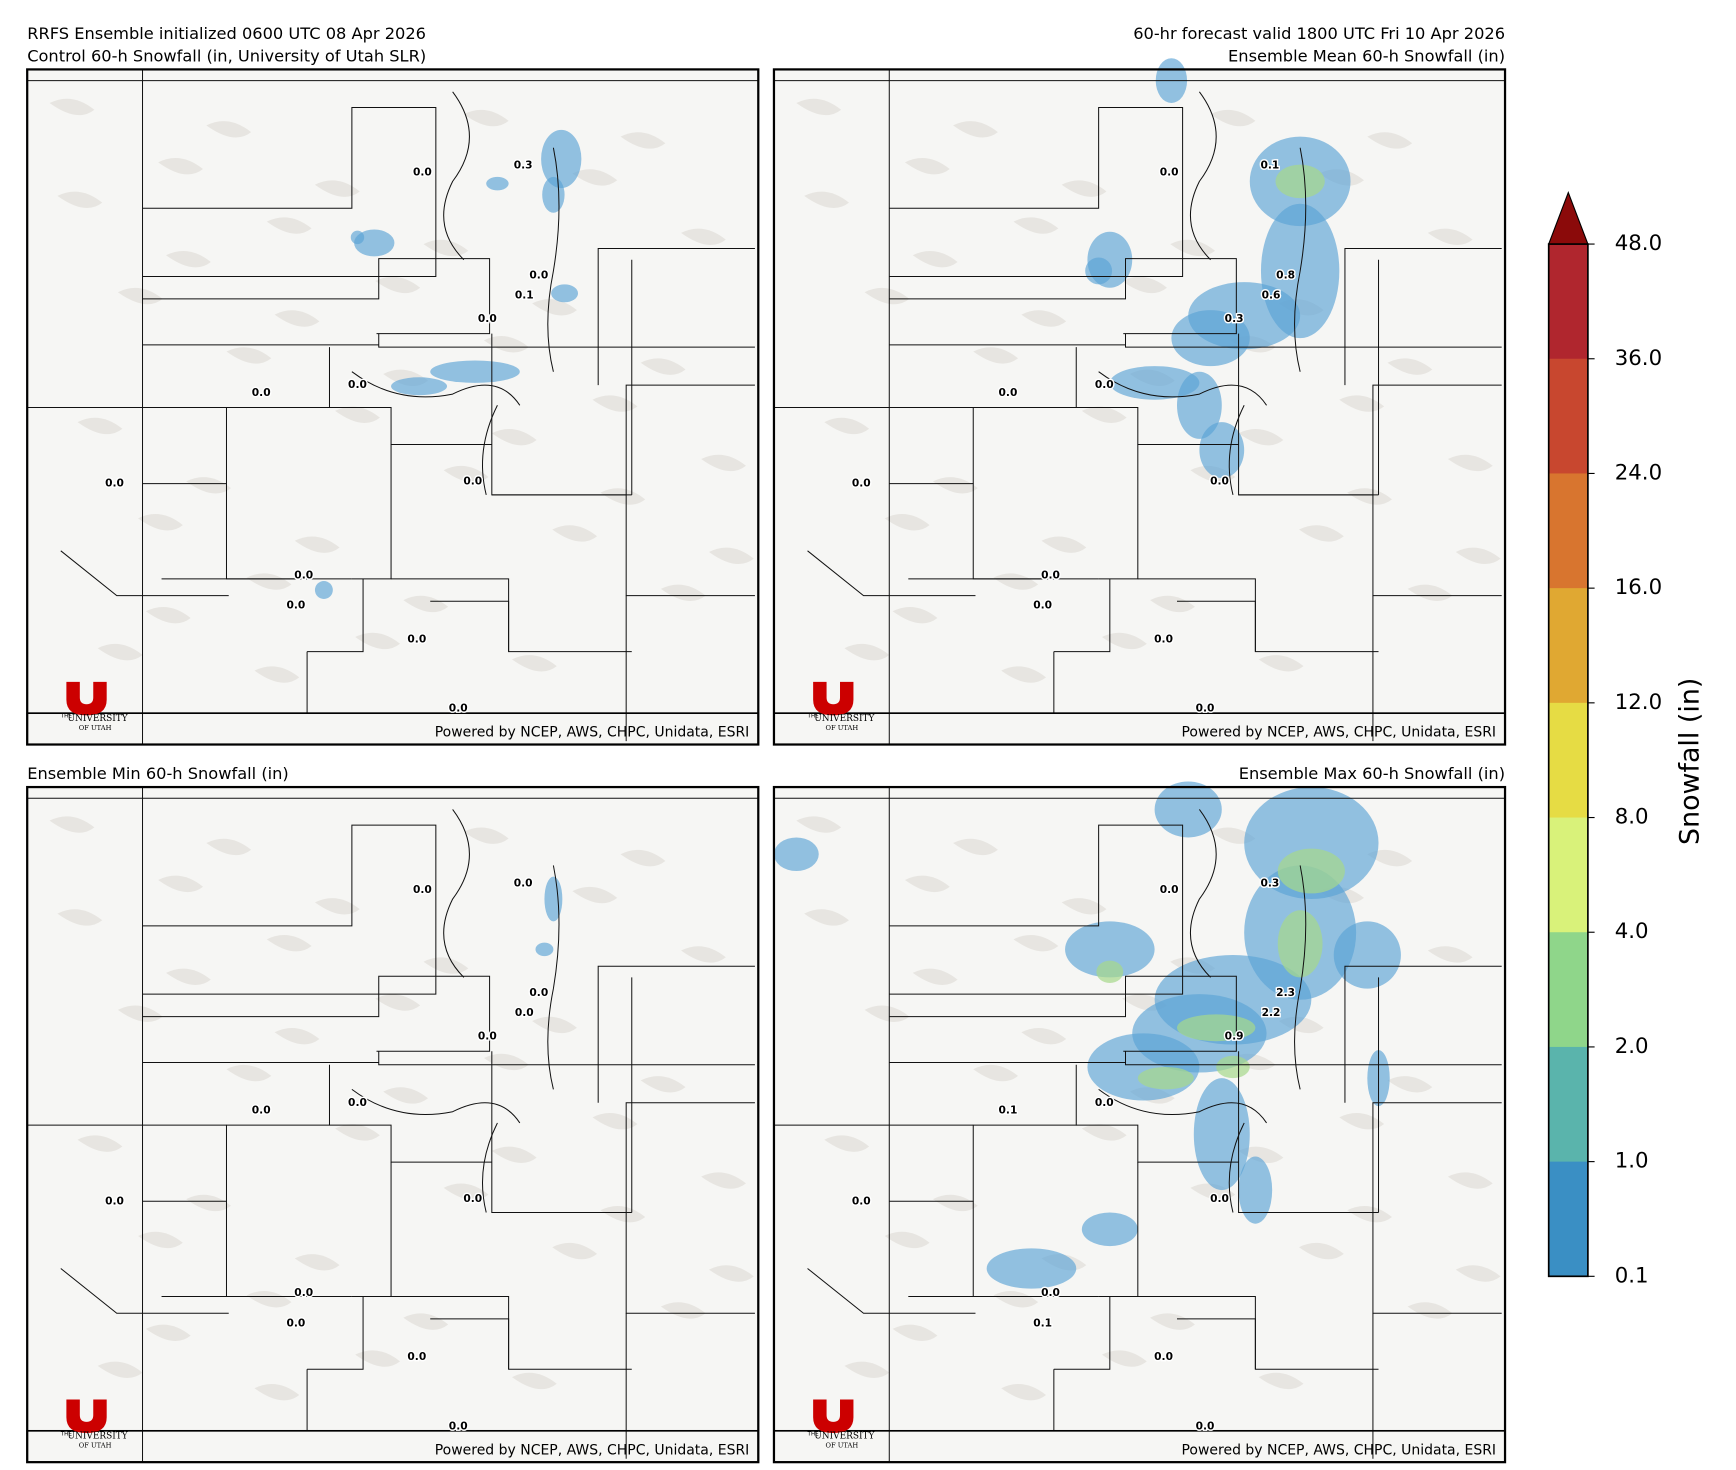 The width and height of the screenshot is (1736, 1470). Describe the element at coordinates (158, 773) in the screenshot. I see `panel-title: Ensemble Min 60-h Snowfall (in)` at that location.